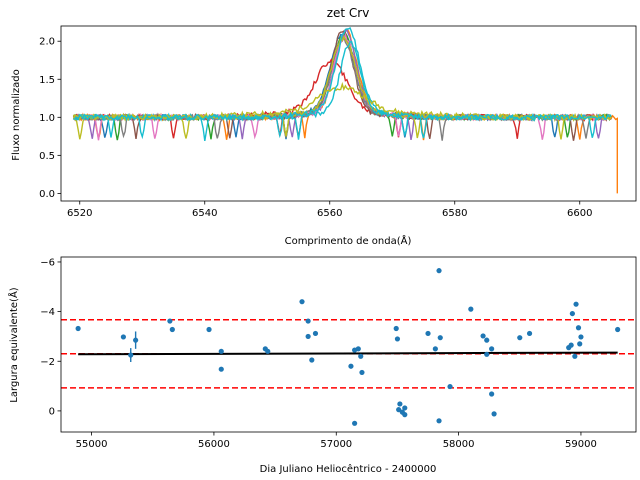  Describe the element at coordinates (329, 213) in the screenshot. I see `spectrum-x-tick-label: 6560` at that location.